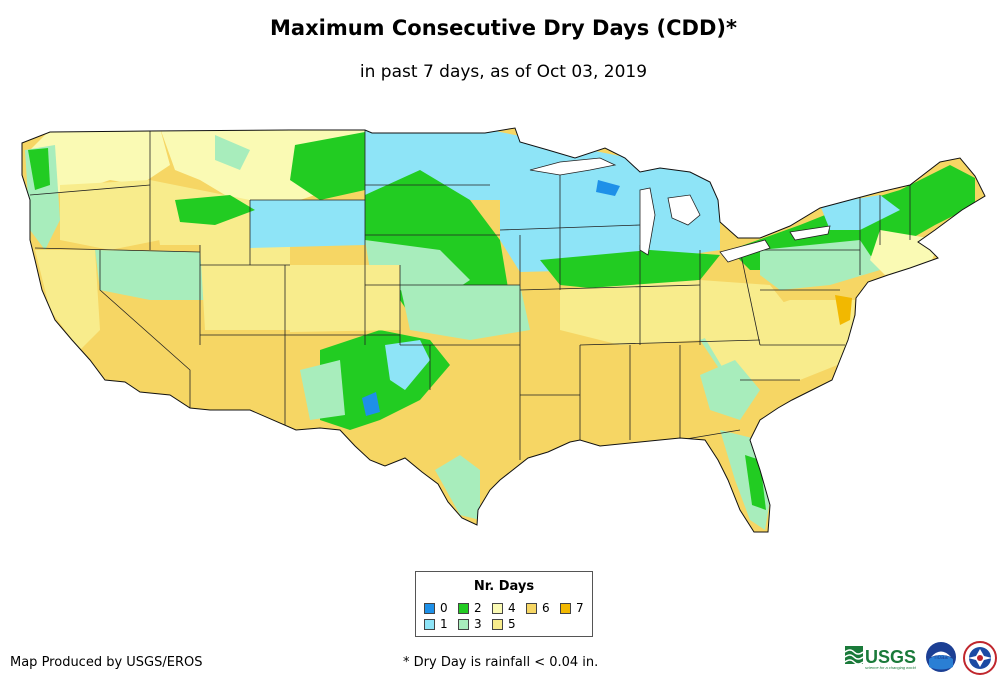 The image size is (1007, 691). I want to click on legend-label-2: 2, so click(478, 608).